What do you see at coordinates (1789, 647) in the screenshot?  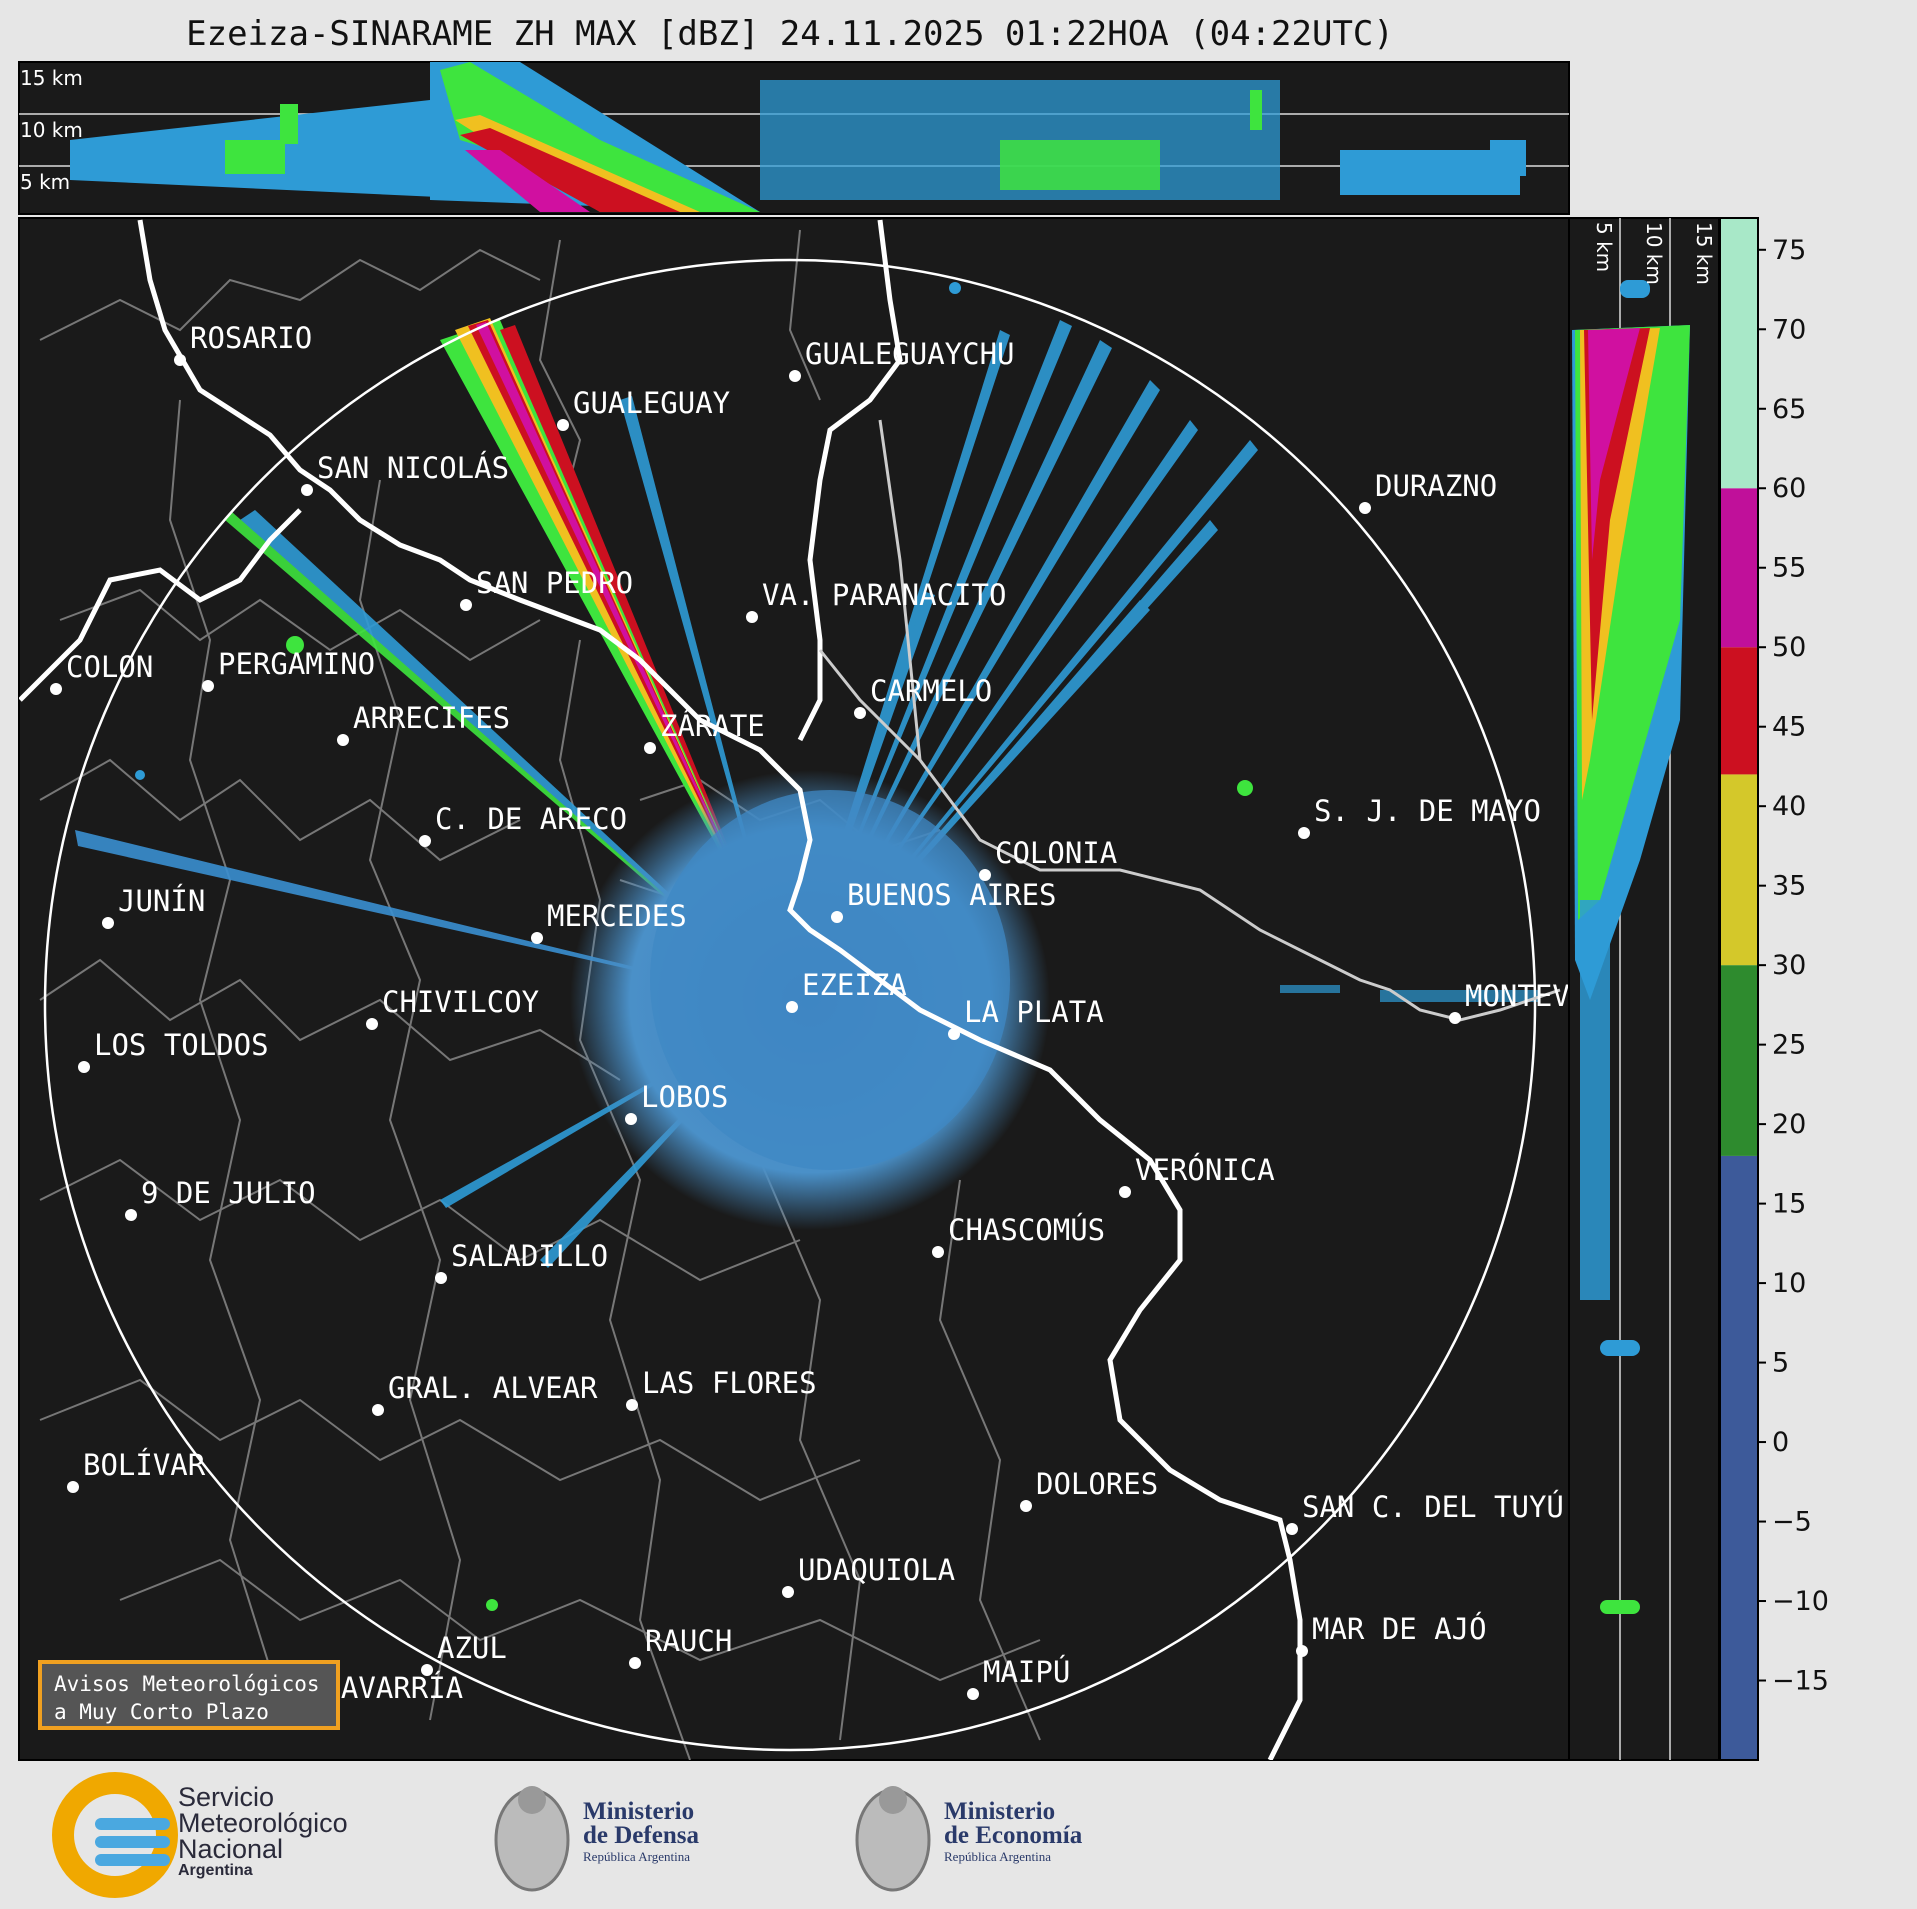 I see `colorbar-tick-label: 50` at bounding box center [1789, 647].